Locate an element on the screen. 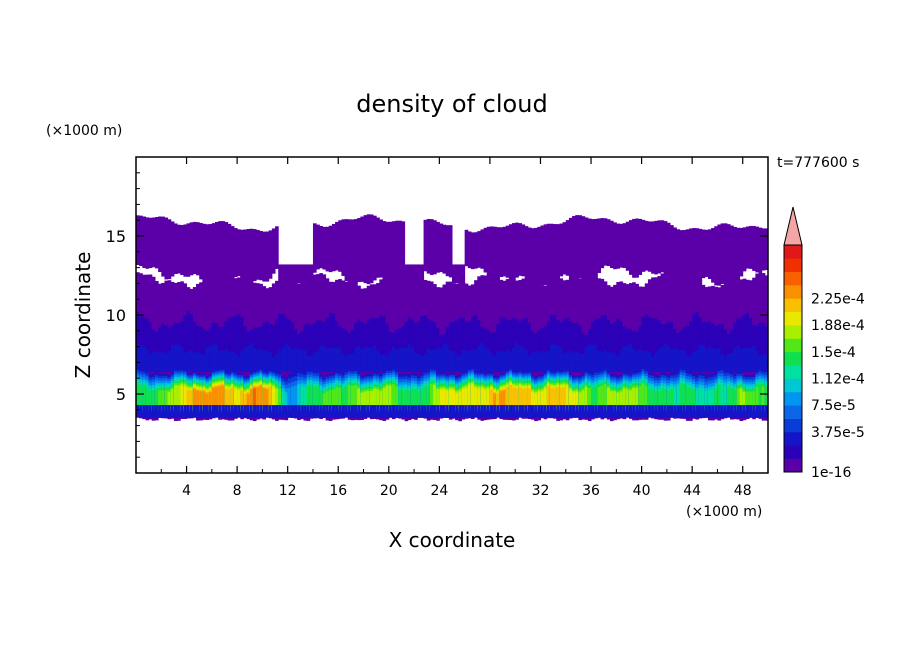 This screenshot has width=904, height=654. x-axis-label: X coordinate is located at coordinates (452, 540).